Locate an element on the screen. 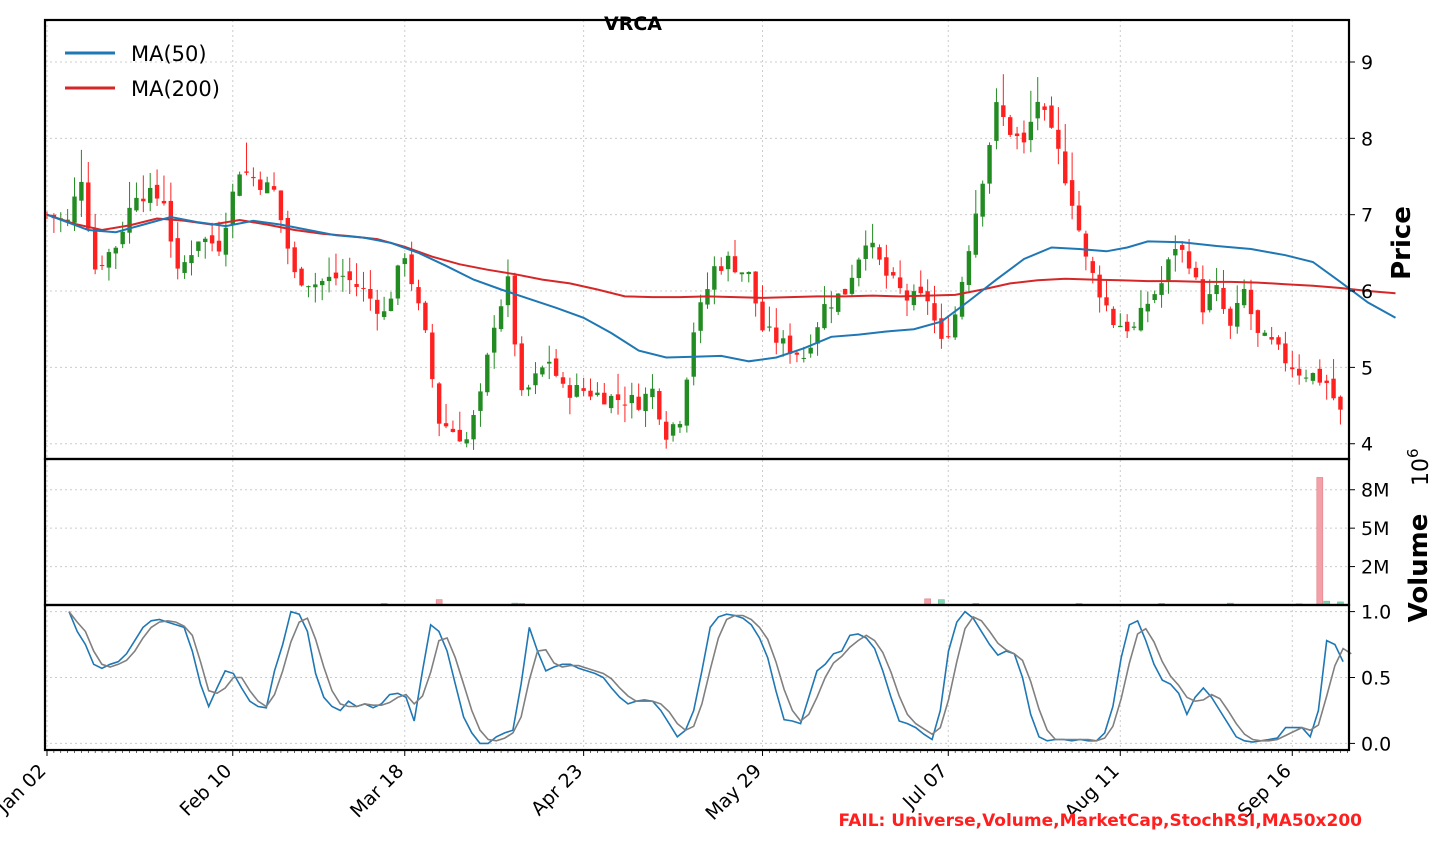 This screenshot has height=859, width=1449. y-tick-label: 4 is located at coordinates (1367, 445).